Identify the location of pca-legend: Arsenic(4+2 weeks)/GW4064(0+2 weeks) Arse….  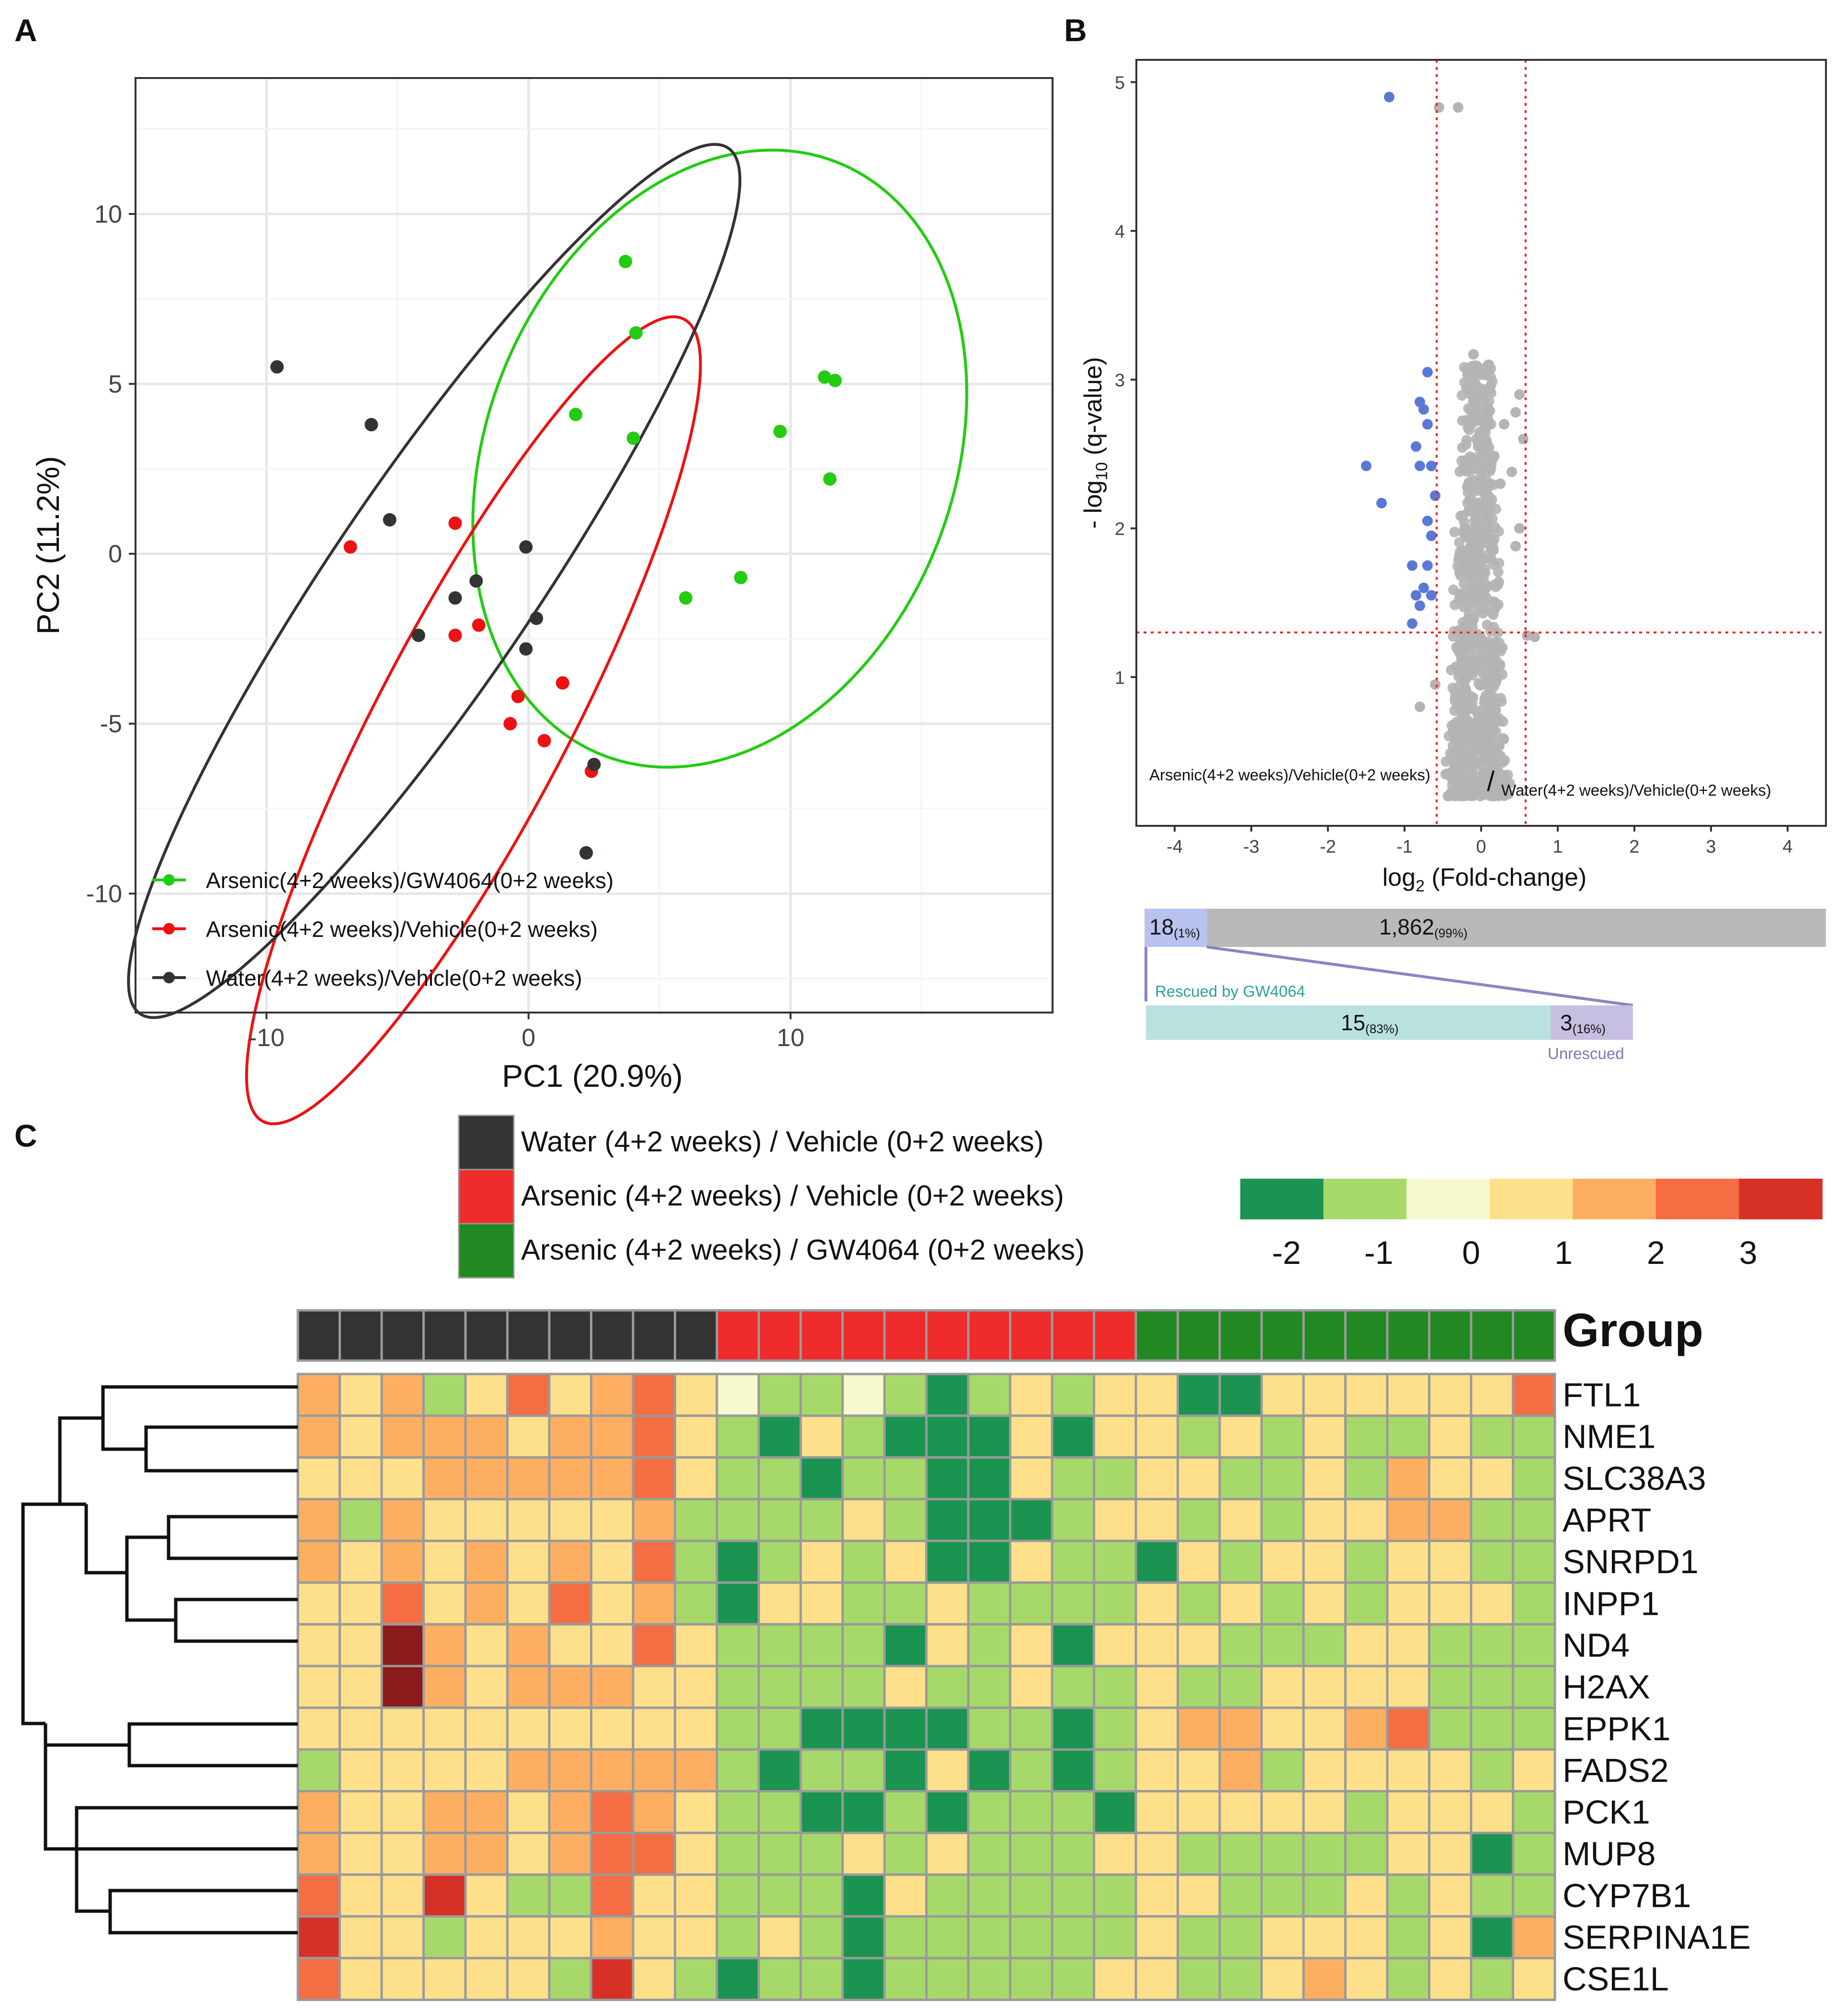
(382, 929).